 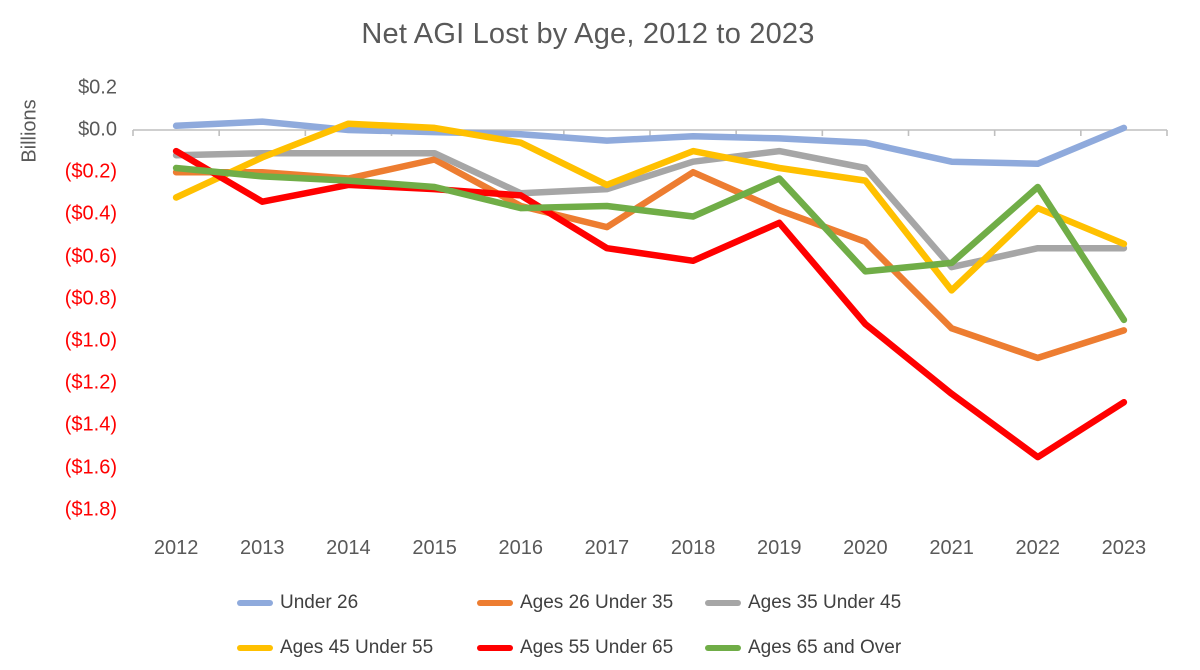 I want to click on x-tick-label: 2018, so click(x=693, y=548).